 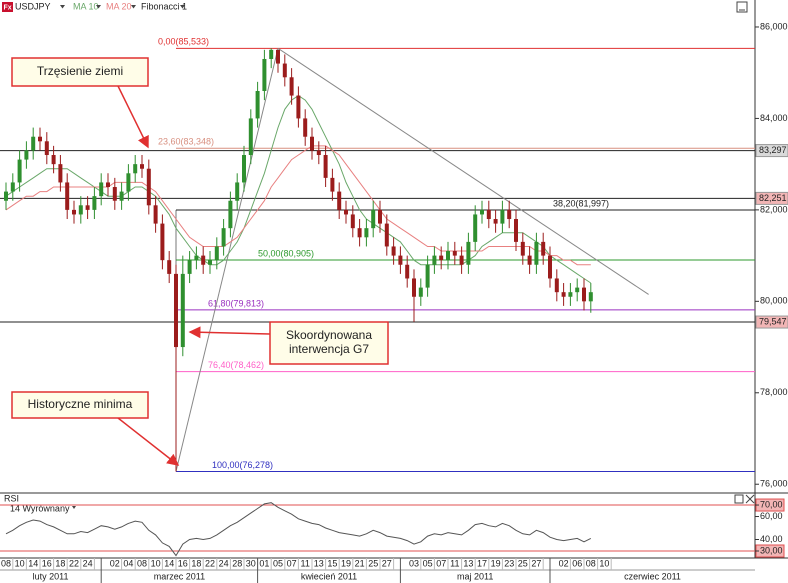 I want to click on x-tick-label: 05, so click(x=278, y=563).